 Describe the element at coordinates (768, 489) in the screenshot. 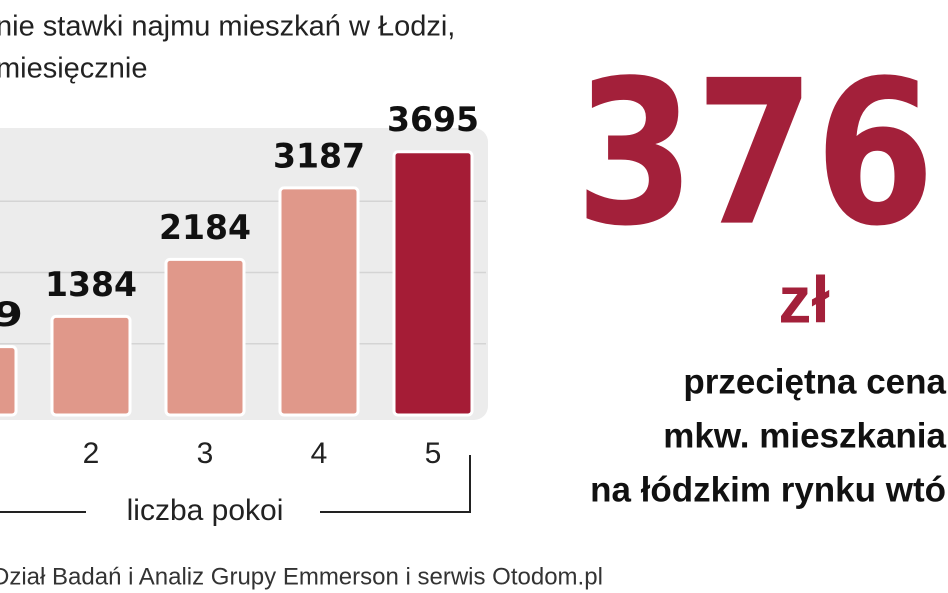

I see `highlight-line: na łódzkim rynku wtó` at that location.